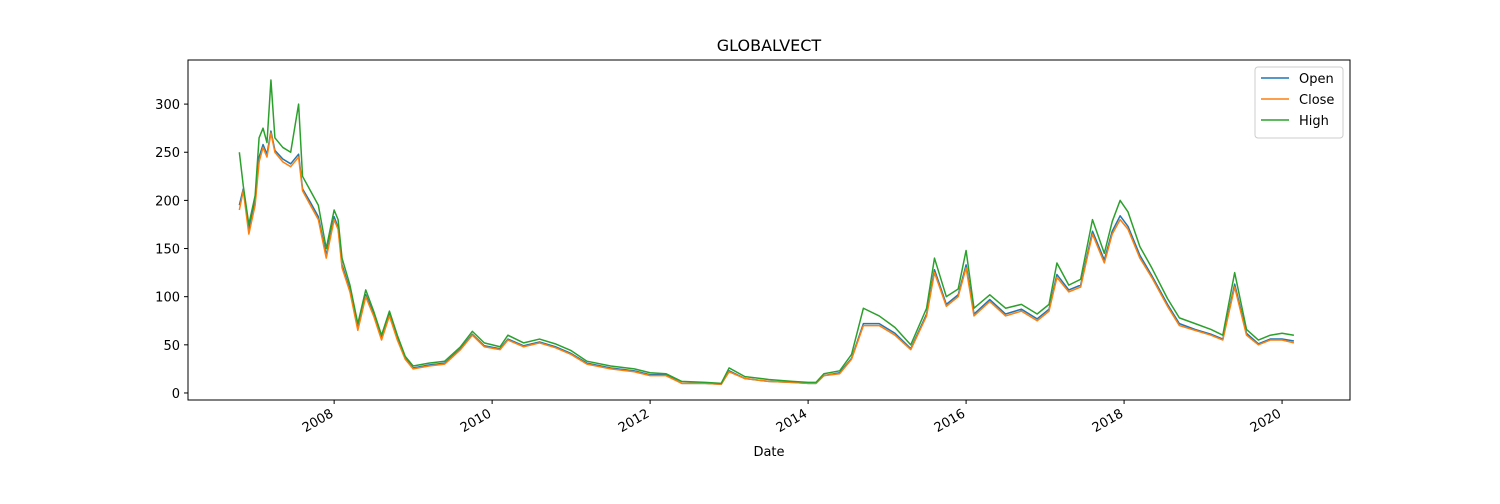  Describe the element at coordinates (769, 45) in the screenshot. I see `chart-title: GLOBALVECT` at that location.